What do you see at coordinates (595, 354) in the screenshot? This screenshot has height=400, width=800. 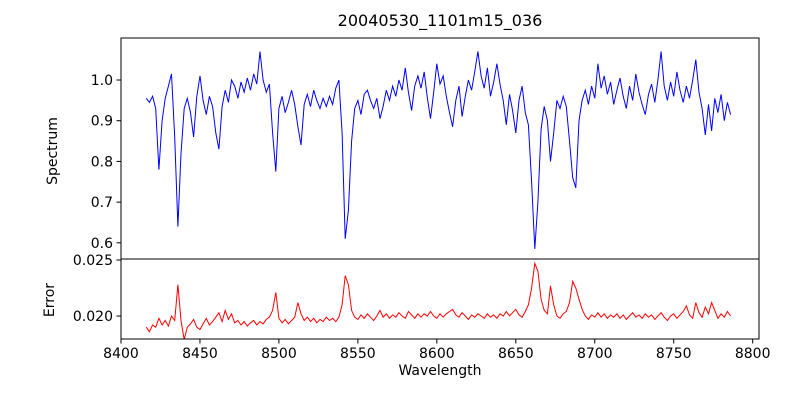 I see `xtick-label: 8700` at bounding box center [595, 354].